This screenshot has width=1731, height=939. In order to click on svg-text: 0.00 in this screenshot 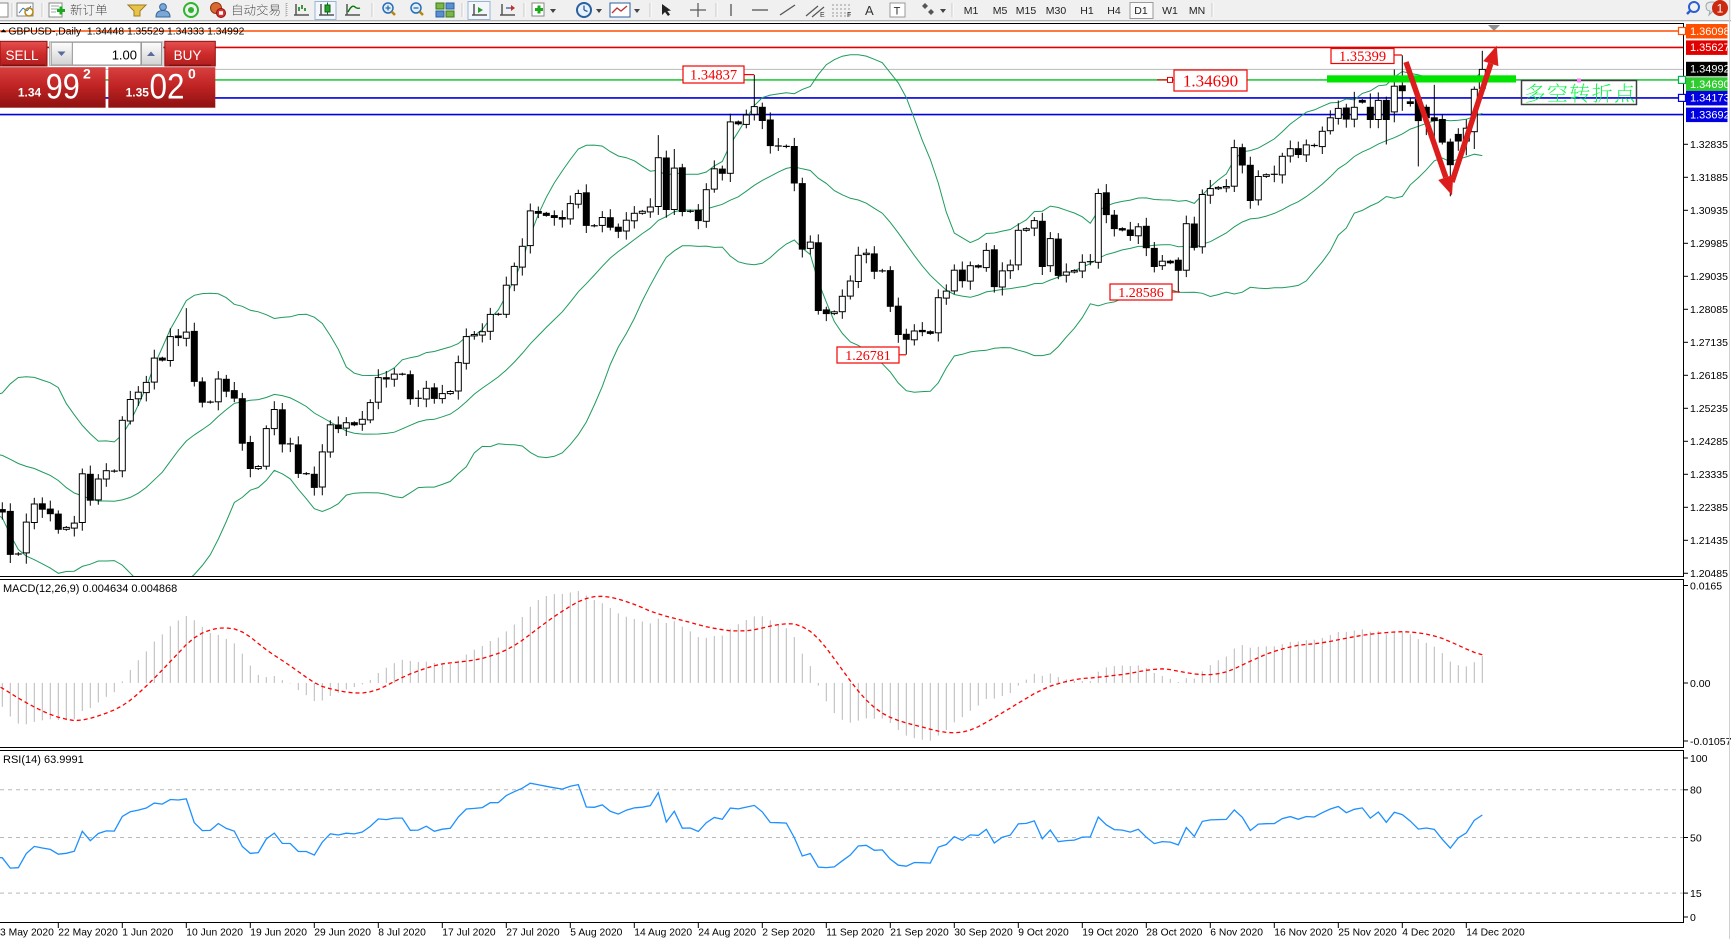, I will do `click(1700, 684)`.